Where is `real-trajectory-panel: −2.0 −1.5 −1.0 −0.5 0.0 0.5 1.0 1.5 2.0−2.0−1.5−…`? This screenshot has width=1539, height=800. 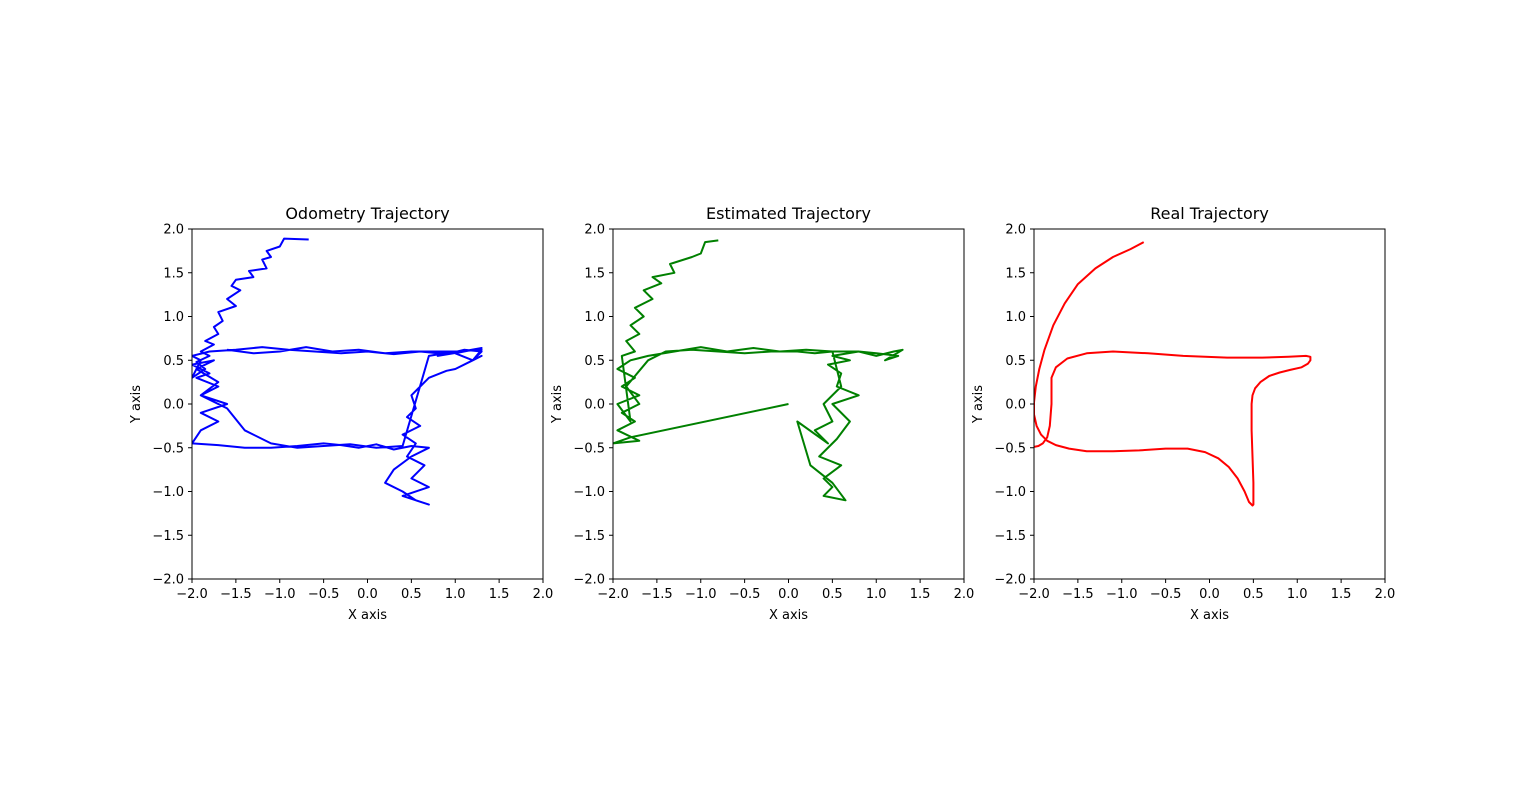
real-trajectory-panel: −2.0 −1.5 −1.0 −0.5 0.0 0.5 1.0 1.5 2.0−2.0−1.5−… is located at coordinates (1183, 413).